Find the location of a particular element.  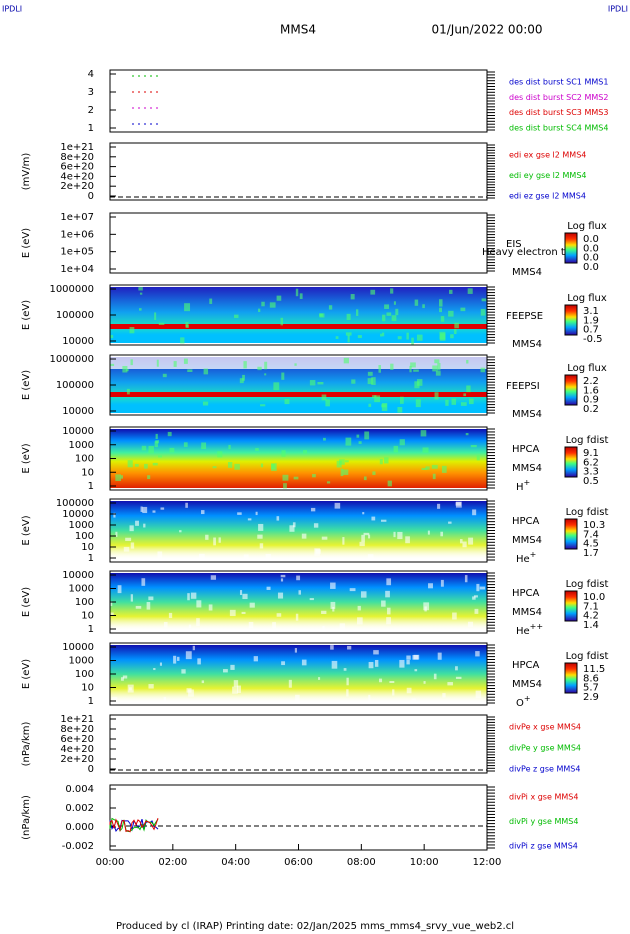

x-tick-label: 02:00 is located at coordinates (172, 862).